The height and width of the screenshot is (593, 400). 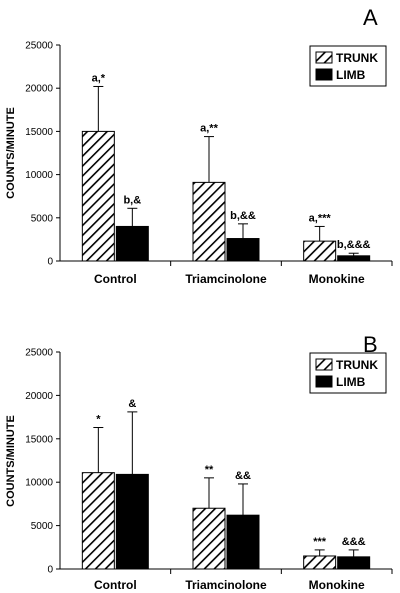 I want to click on significance-label: &&, so click(x=243, y=476).